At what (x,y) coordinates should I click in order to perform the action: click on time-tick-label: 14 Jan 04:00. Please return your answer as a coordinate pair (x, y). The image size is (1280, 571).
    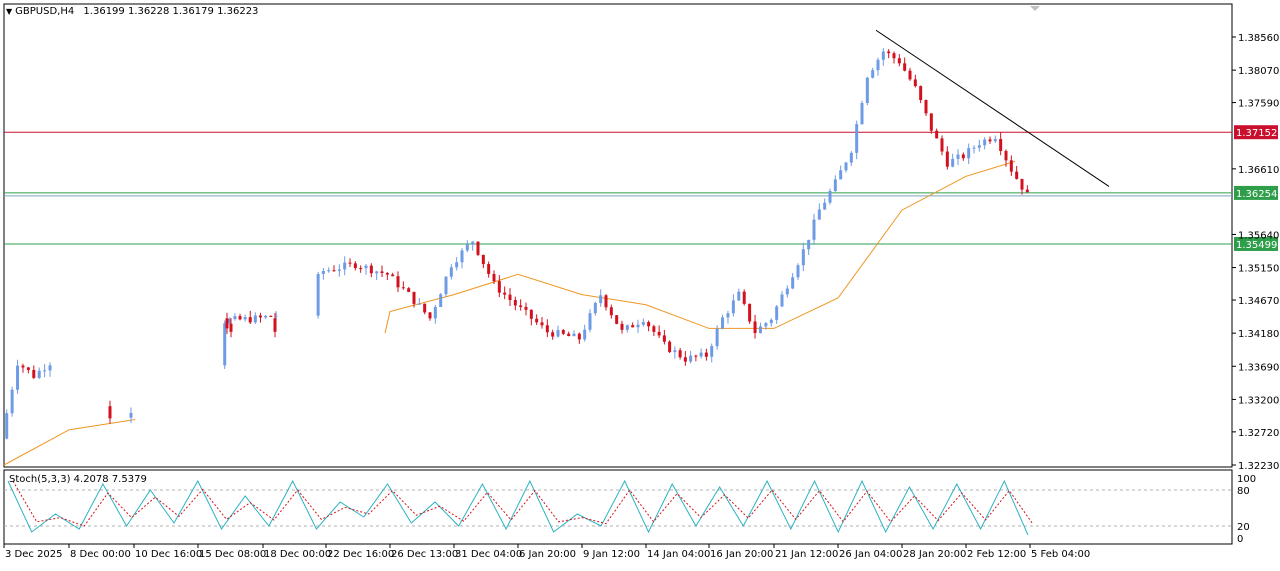
    Looking at the image, I should click on (678, 554).